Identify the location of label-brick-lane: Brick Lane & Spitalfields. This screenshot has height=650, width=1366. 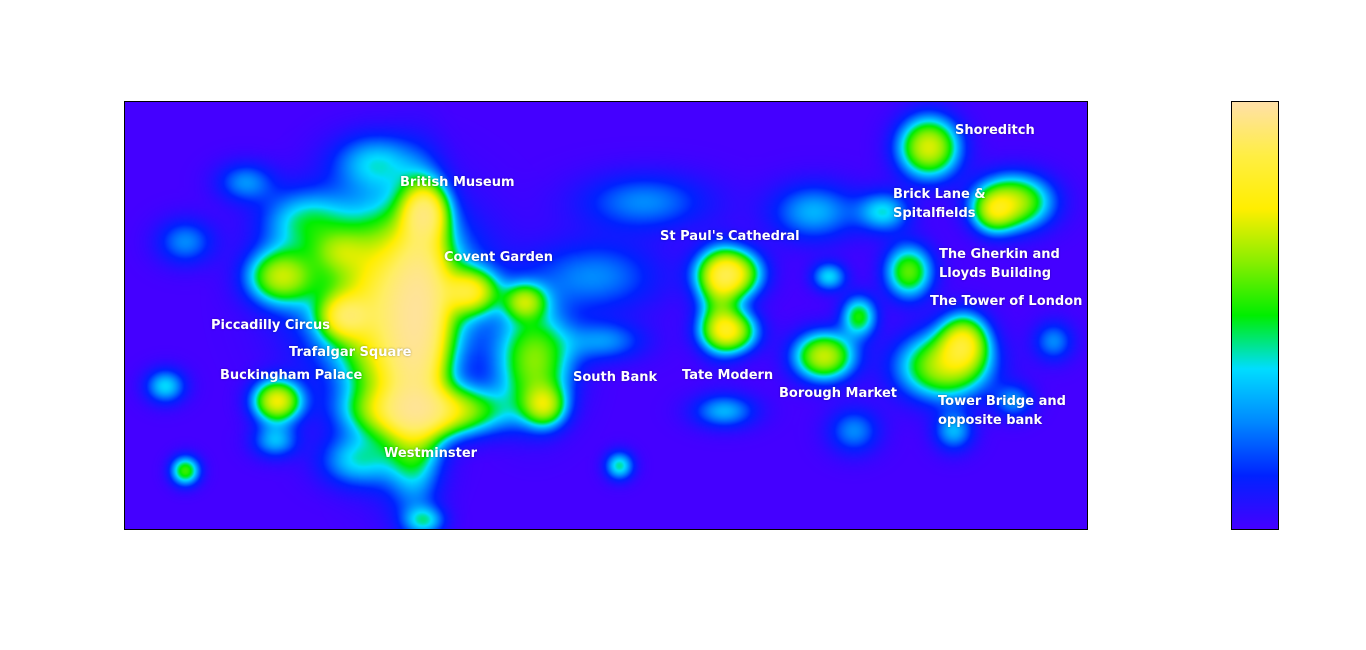
(939, 204).